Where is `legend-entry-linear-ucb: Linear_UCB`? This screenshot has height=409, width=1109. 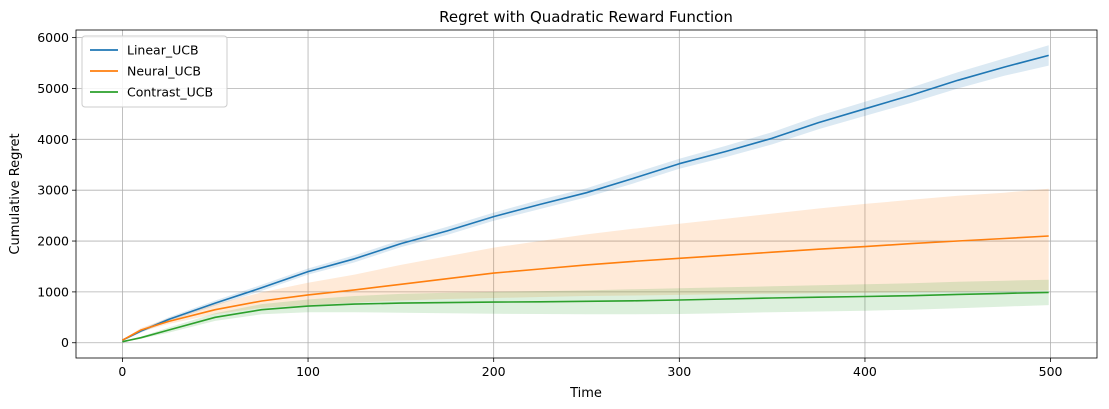 legend-entry-linear-ucb: Linear_UCB is located at coordinates (163, 50).